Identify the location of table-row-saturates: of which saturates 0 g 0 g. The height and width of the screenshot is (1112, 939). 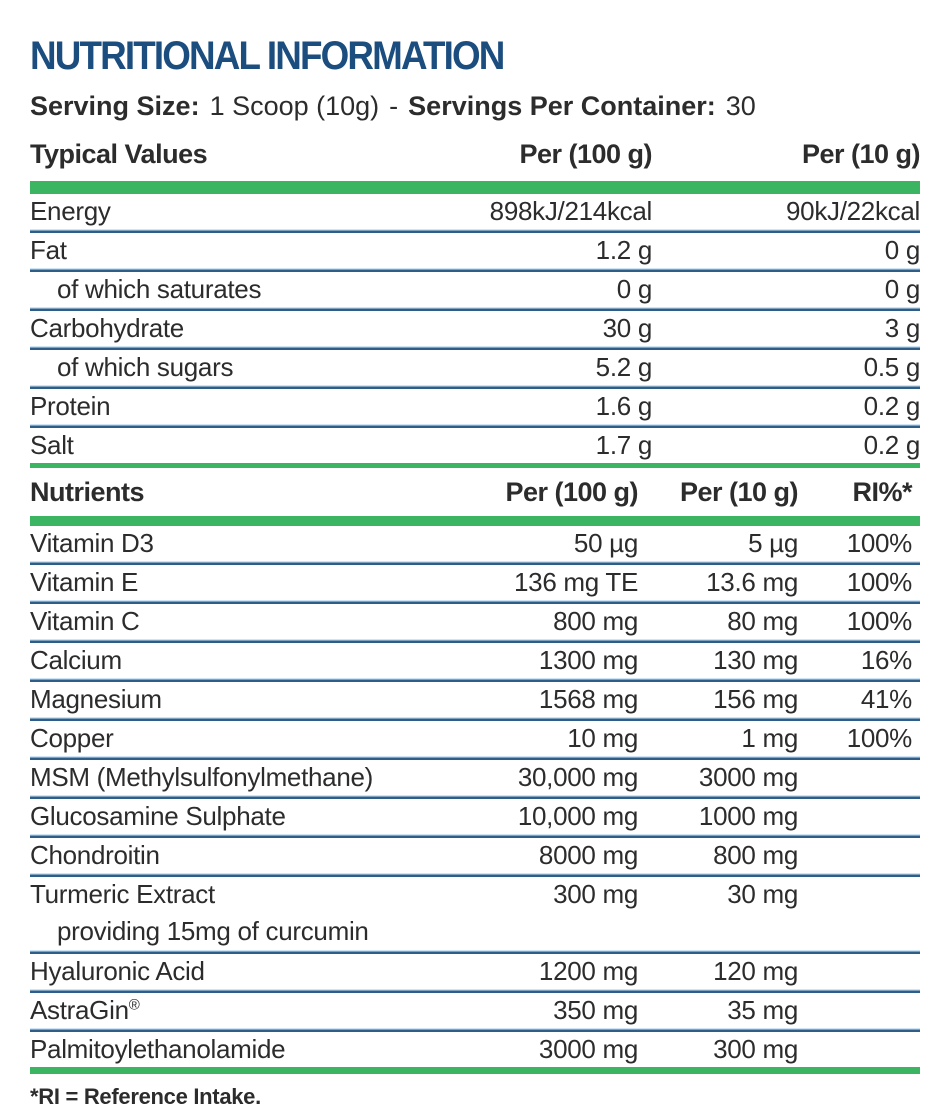
(475, 289).